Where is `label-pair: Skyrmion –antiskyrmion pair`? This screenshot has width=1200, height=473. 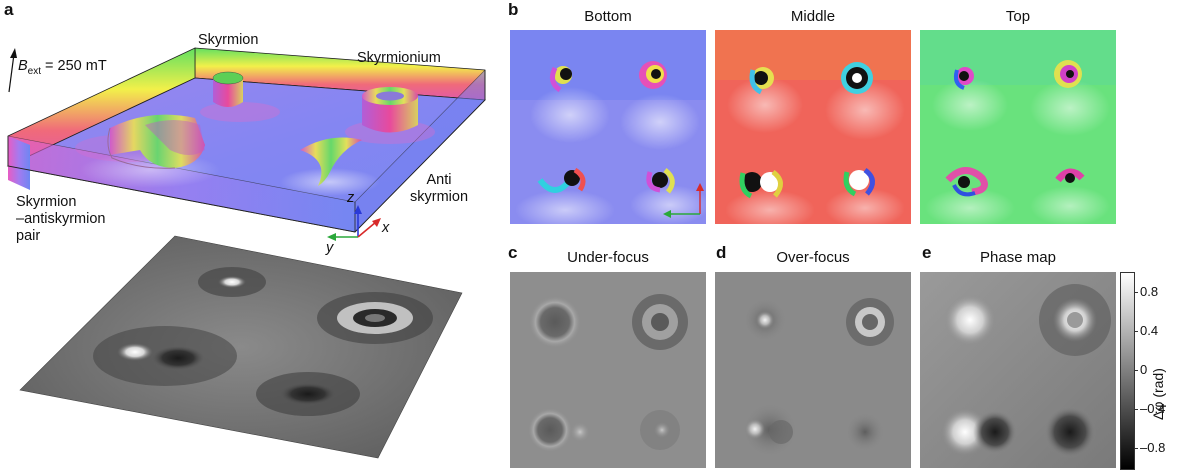 label-pair: Skyrmion –antiskyrmion pair is located at coordinates (61, 219).